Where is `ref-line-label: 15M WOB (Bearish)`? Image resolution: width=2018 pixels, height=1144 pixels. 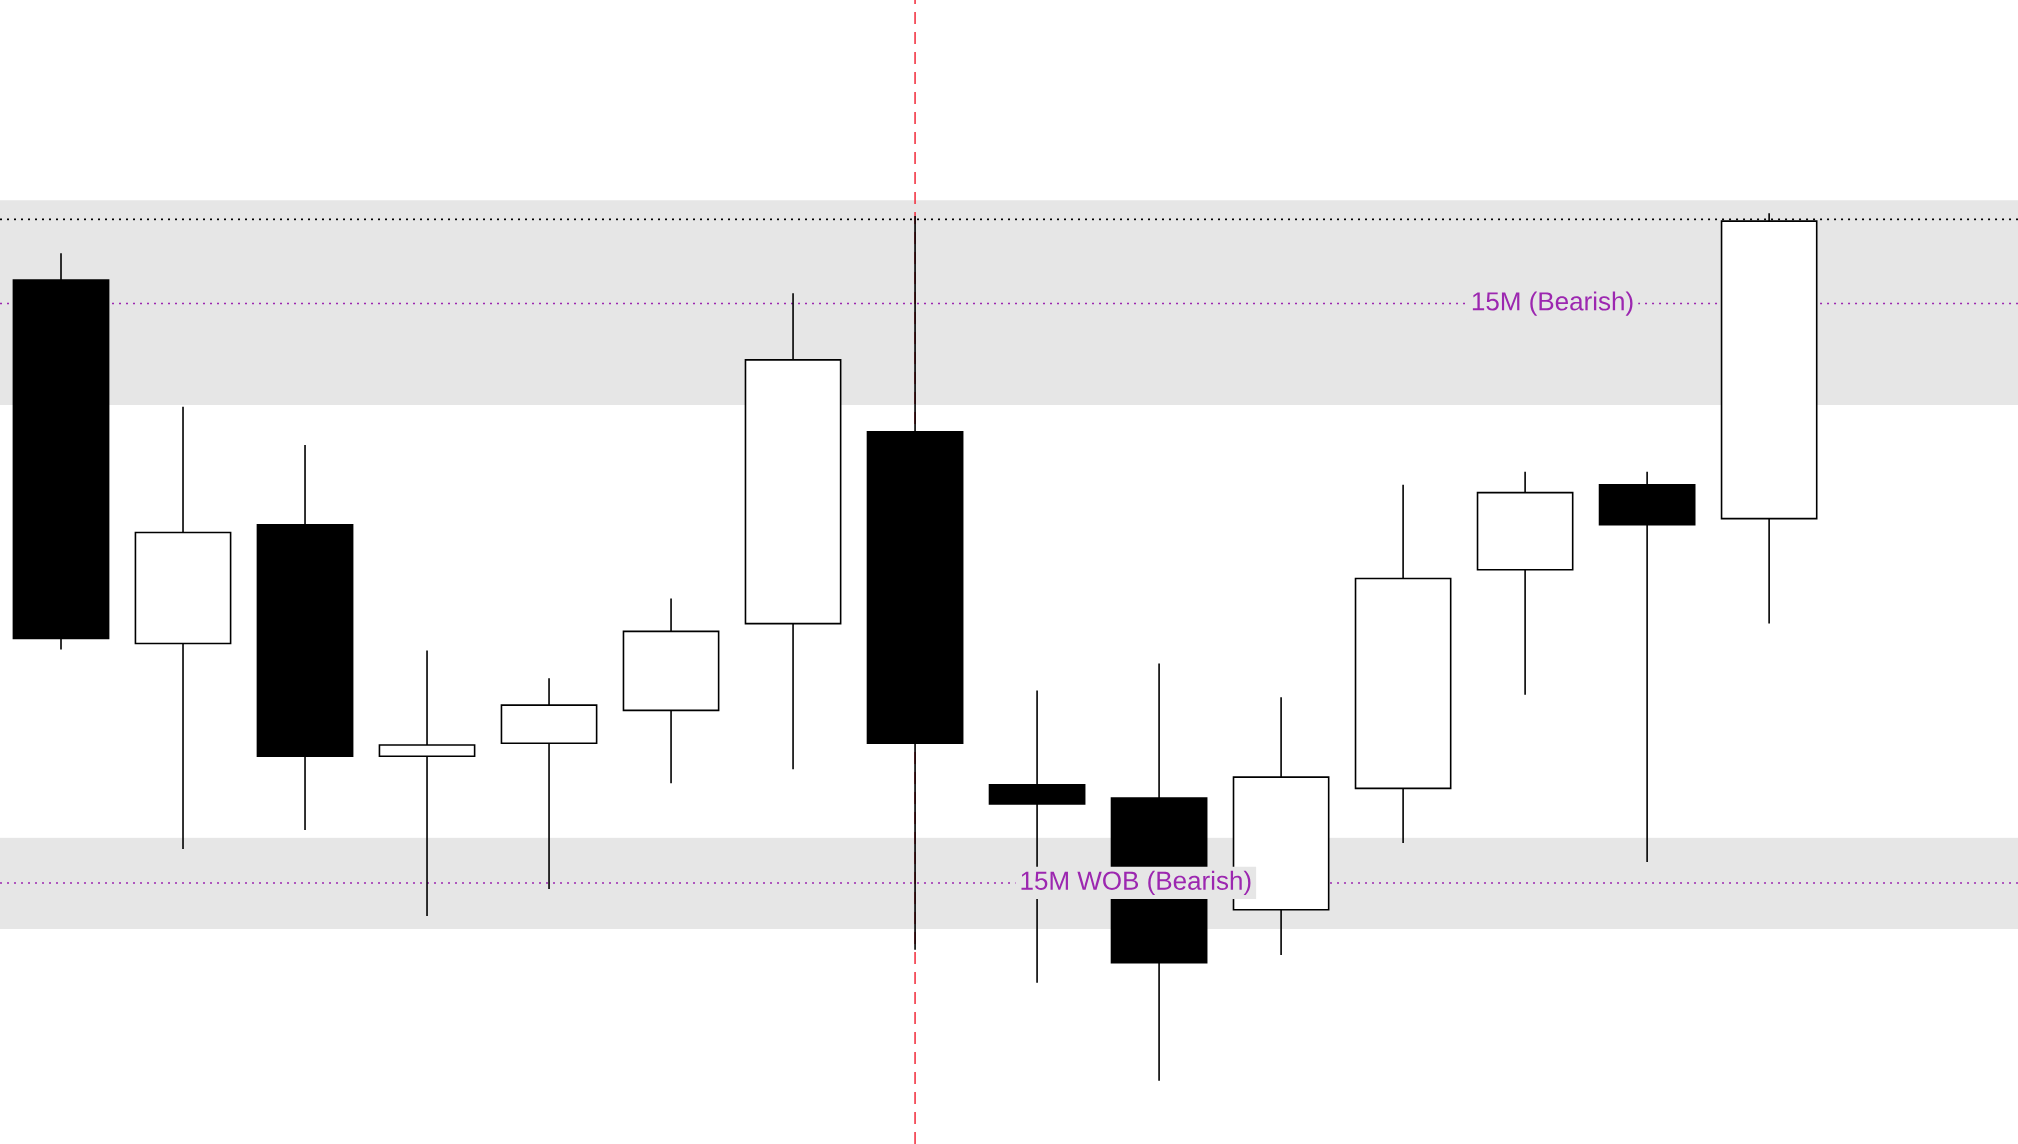 ref-line-label: 15M WOB (Bearish) is located at coordinates (1136, 883).